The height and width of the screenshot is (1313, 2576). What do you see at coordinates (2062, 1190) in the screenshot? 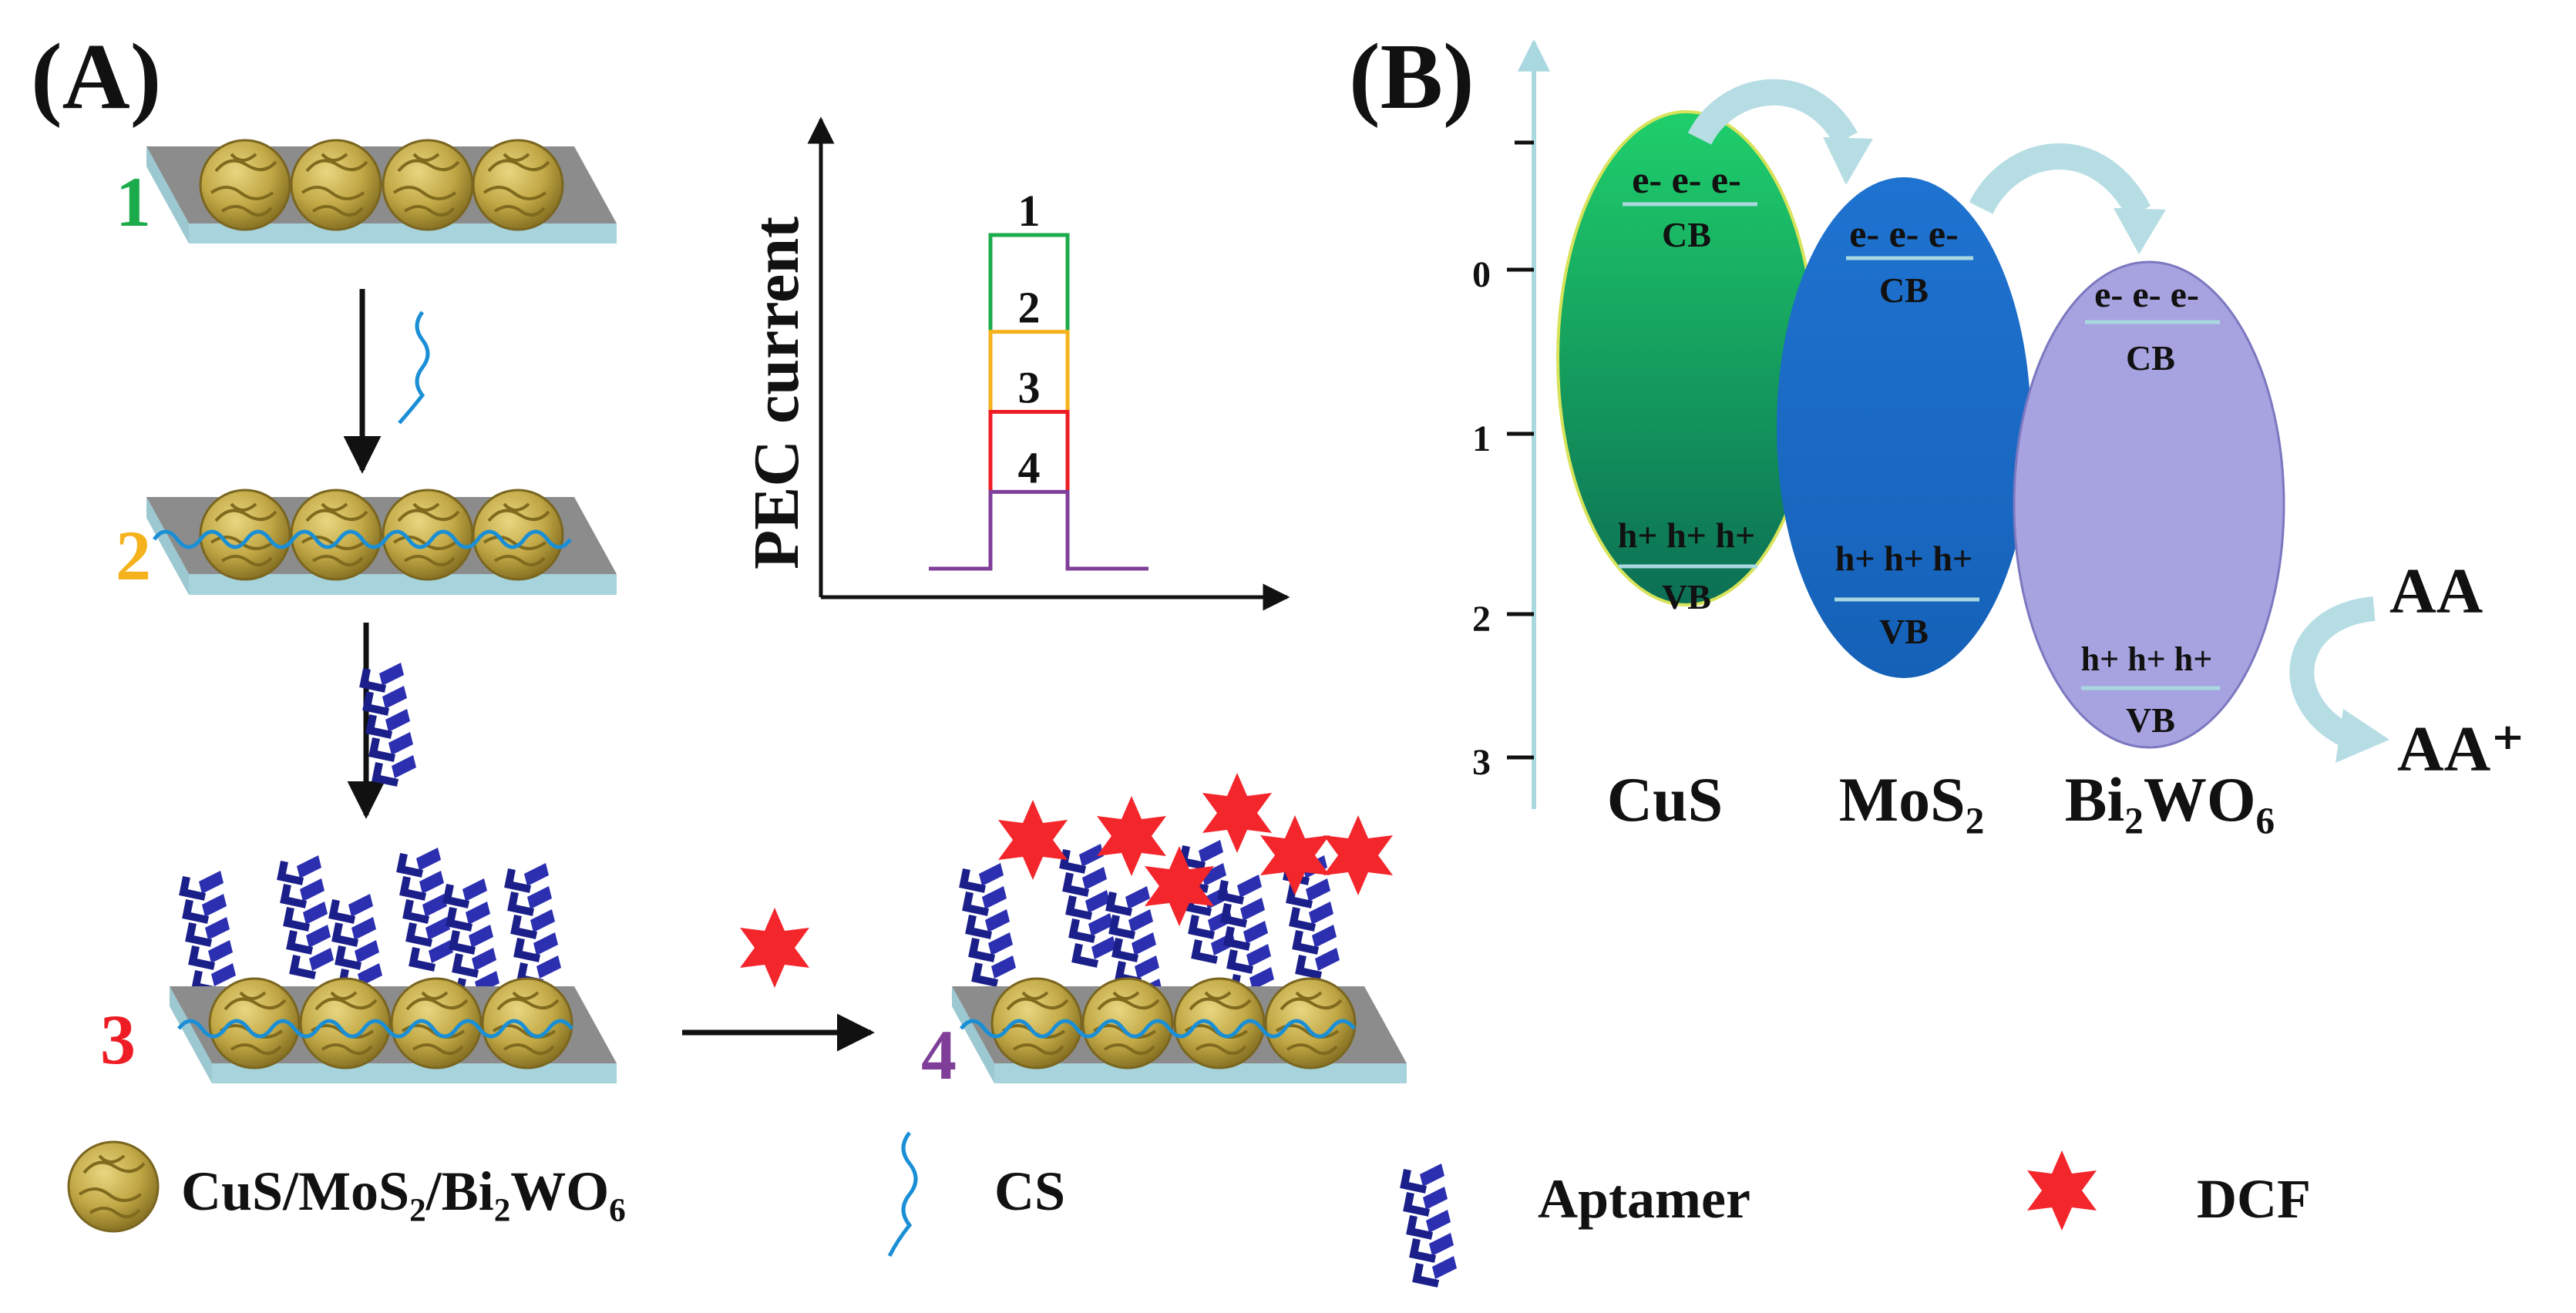
I see `legend-dcf-icon` at bounding box center [2062, 1190].